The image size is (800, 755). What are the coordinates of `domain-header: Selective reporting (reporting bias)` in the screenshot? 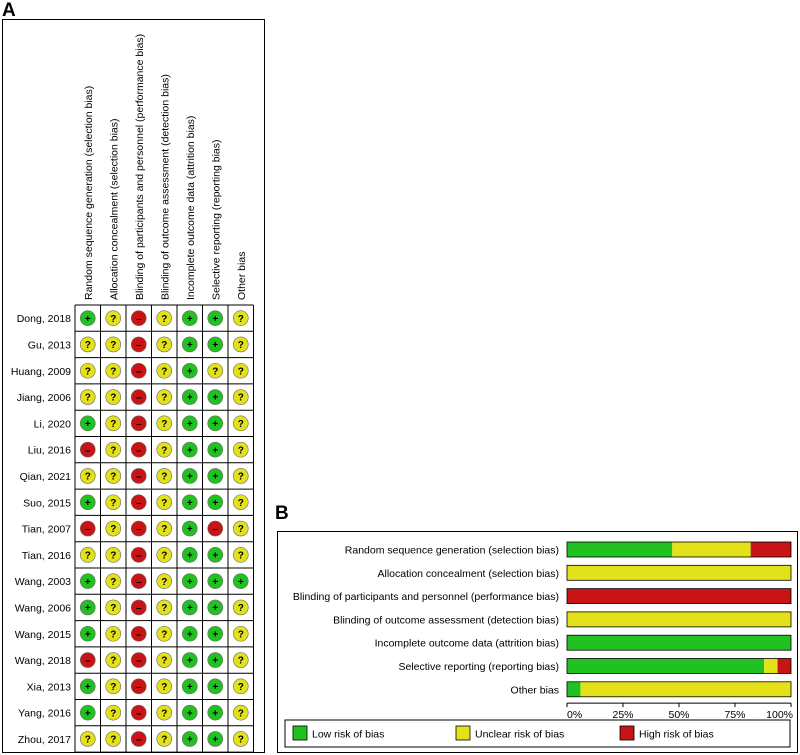 It's located at (217, 220).